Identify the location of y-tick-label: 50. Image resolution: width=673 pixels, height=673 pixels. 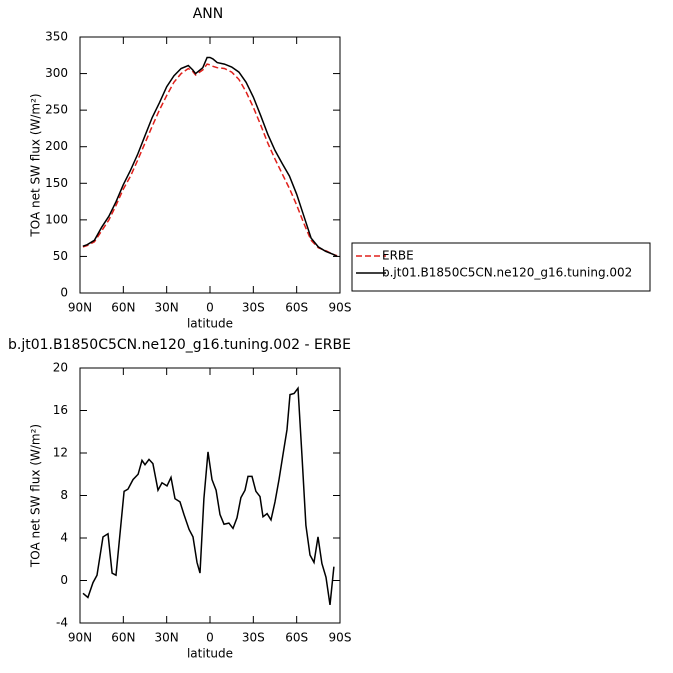
(60, 256).